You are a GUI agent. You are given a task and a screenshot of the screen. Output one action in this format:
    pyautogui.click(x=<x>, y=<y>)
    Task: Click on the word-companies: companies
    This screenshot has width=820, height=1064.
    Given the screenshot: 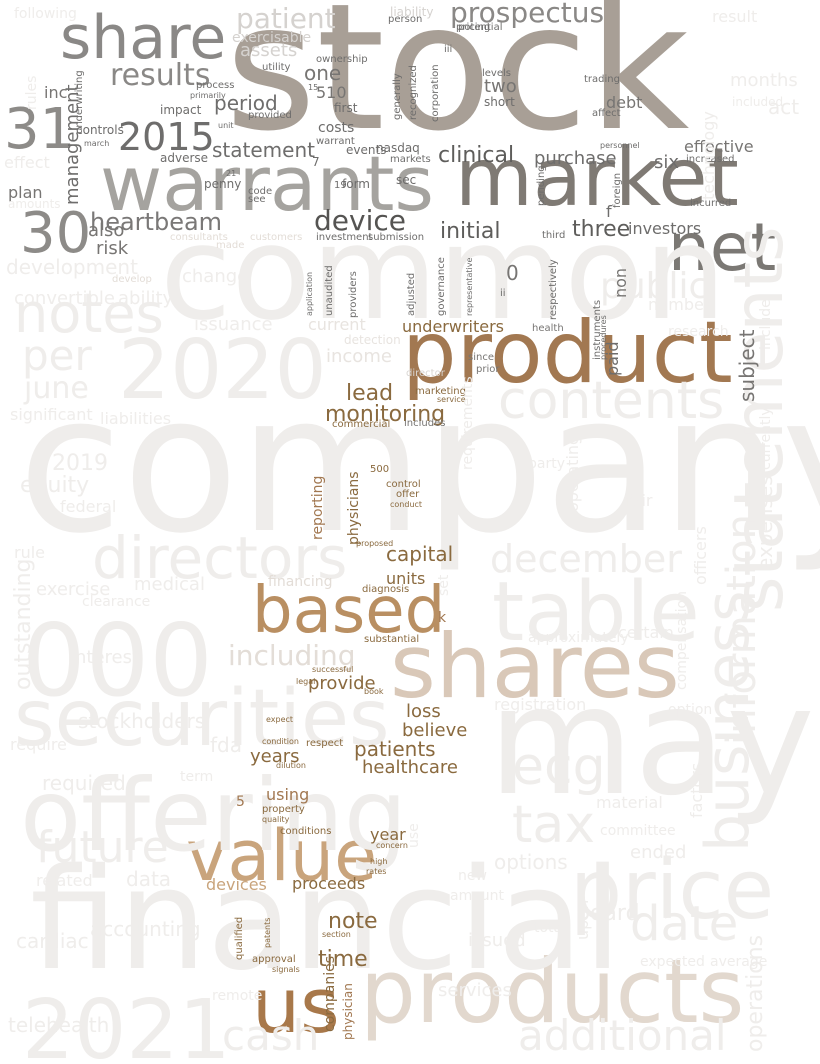 What is the action you would take?
    pyautogui.click(x=330, y=994)
    